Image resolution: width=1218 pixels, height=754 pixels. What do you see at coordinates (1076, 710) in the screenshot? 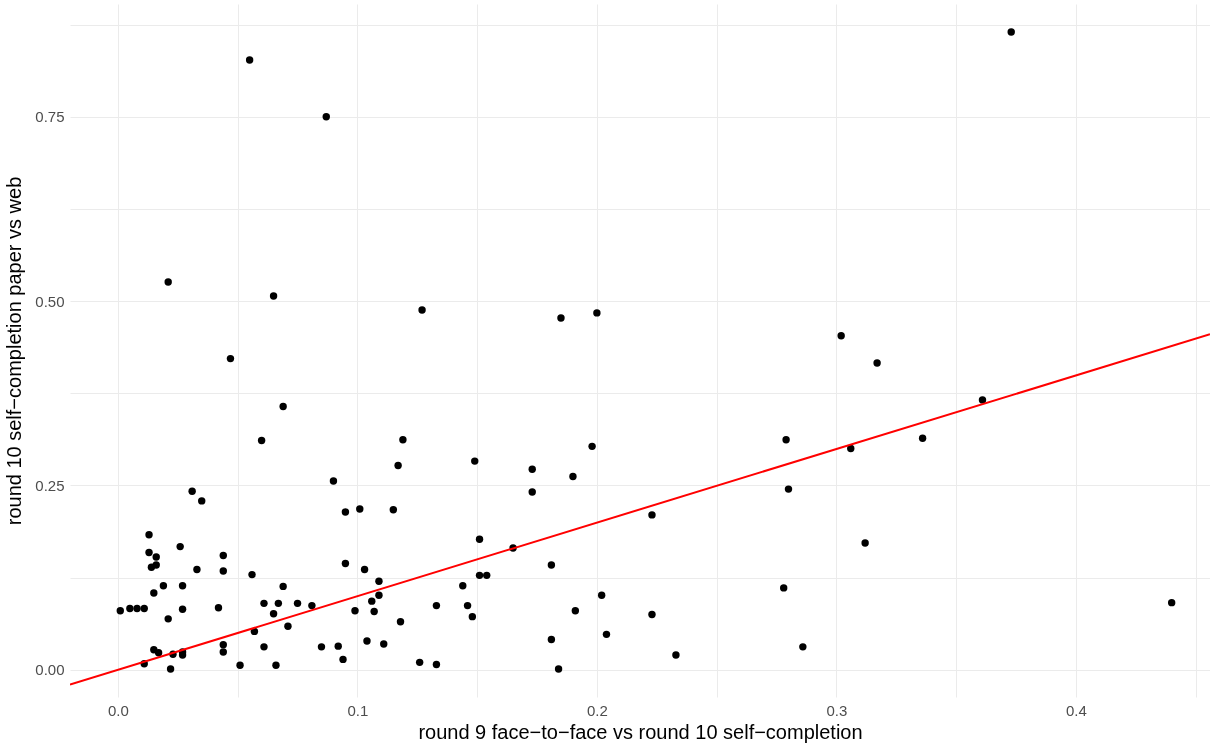
I see `x-tick-label: 0.4` at bounding box center [1076, 710].